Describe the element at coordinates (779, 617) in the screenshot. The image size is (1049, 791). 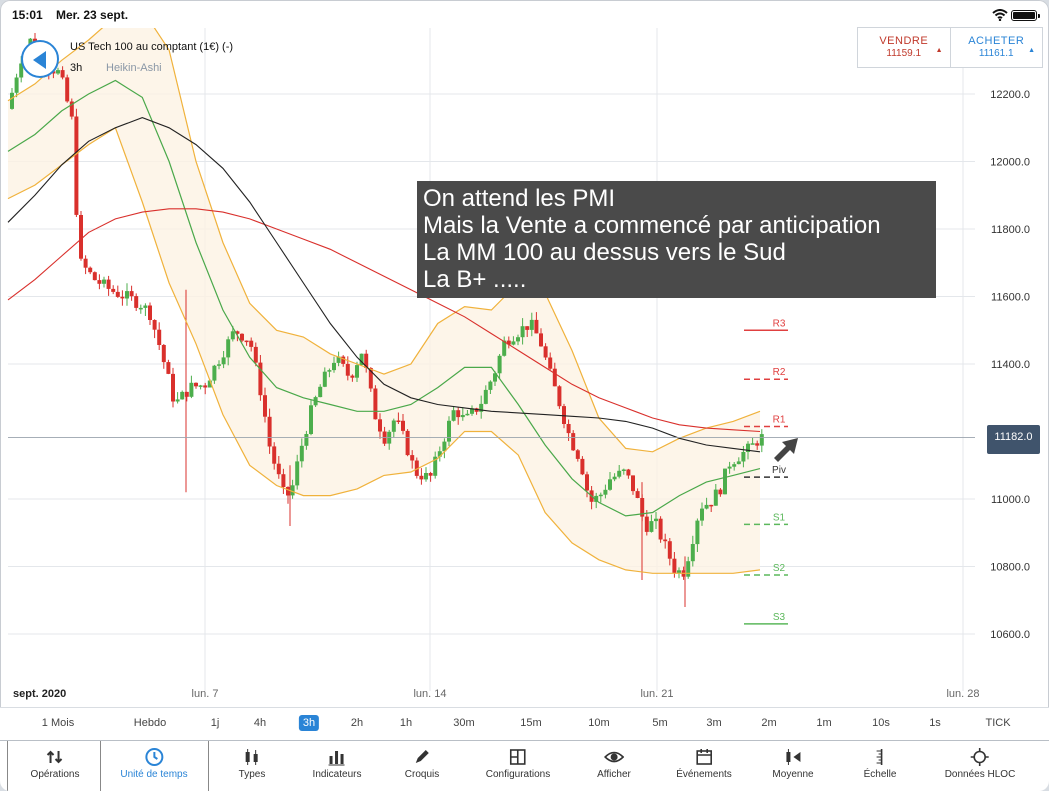
I see `pivot-label-s3: S3` at that location.